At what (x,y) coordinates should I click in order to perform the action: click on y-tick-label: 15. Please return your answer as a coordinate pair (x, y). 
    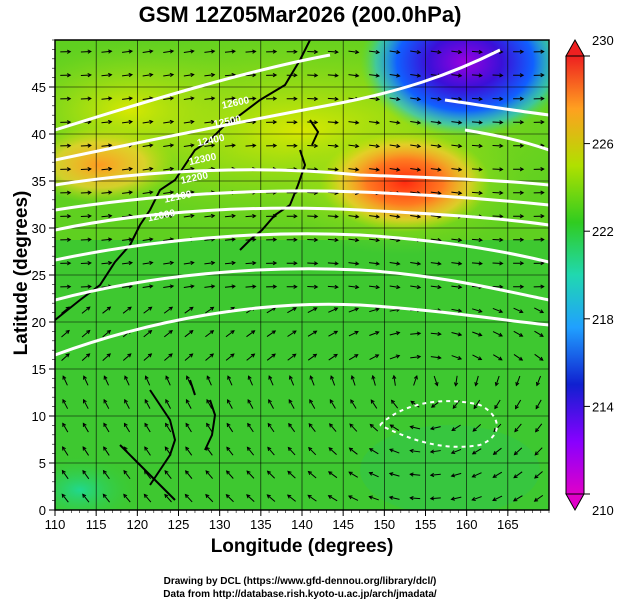
    Looking at the image, I should click on (39, 369).